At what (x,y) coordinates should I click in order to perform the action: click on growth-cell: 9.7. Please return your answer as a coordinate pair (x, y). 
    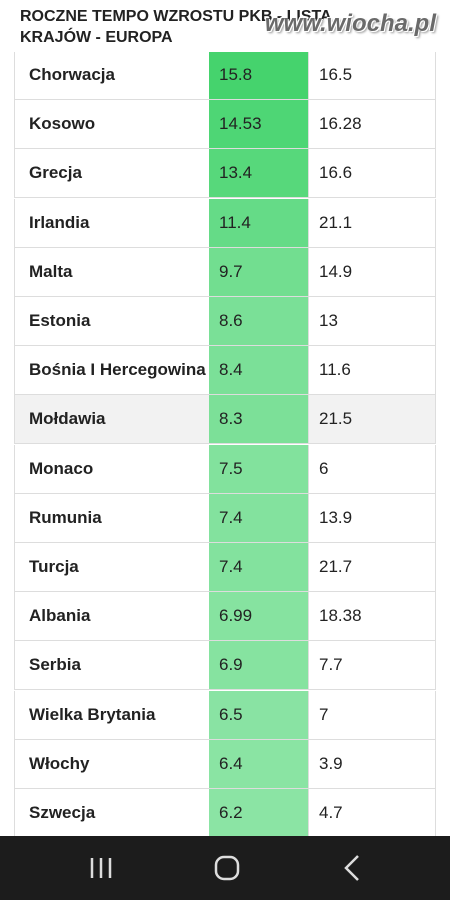
    Looking at the image, I should click on (258, 271).